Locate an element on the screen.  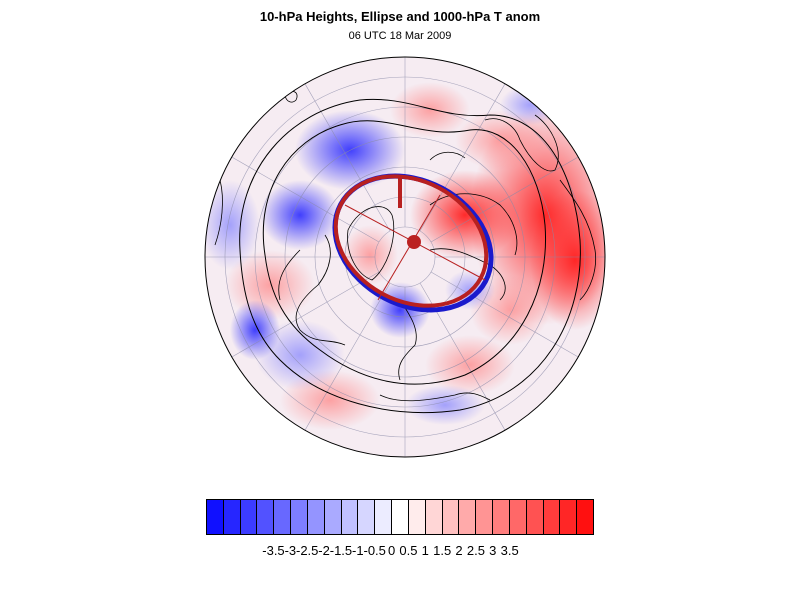
warm-anomaly-north2 is located at coordinates (430, 110).